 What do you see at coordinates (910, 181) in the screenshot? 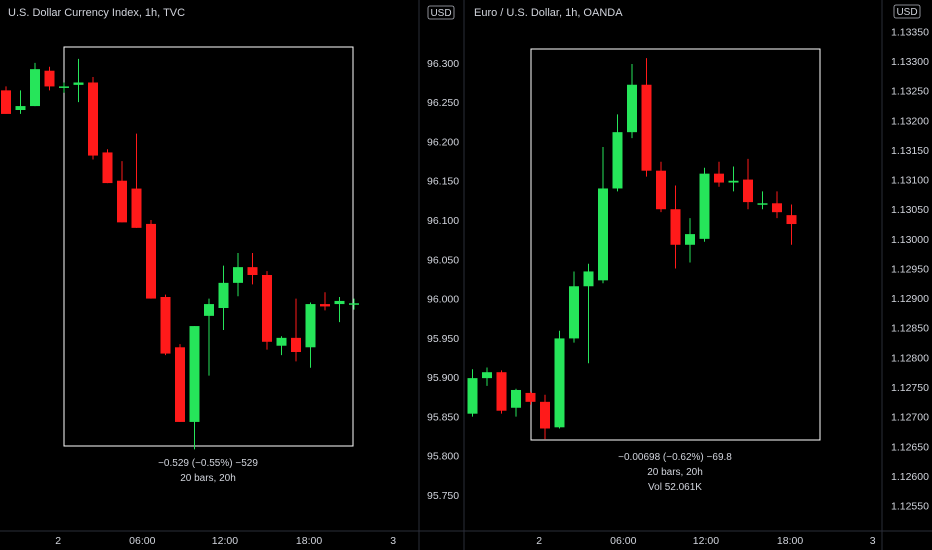
I see `eurusd-price-tick: 1.13100` at bounding box center [910, 181].